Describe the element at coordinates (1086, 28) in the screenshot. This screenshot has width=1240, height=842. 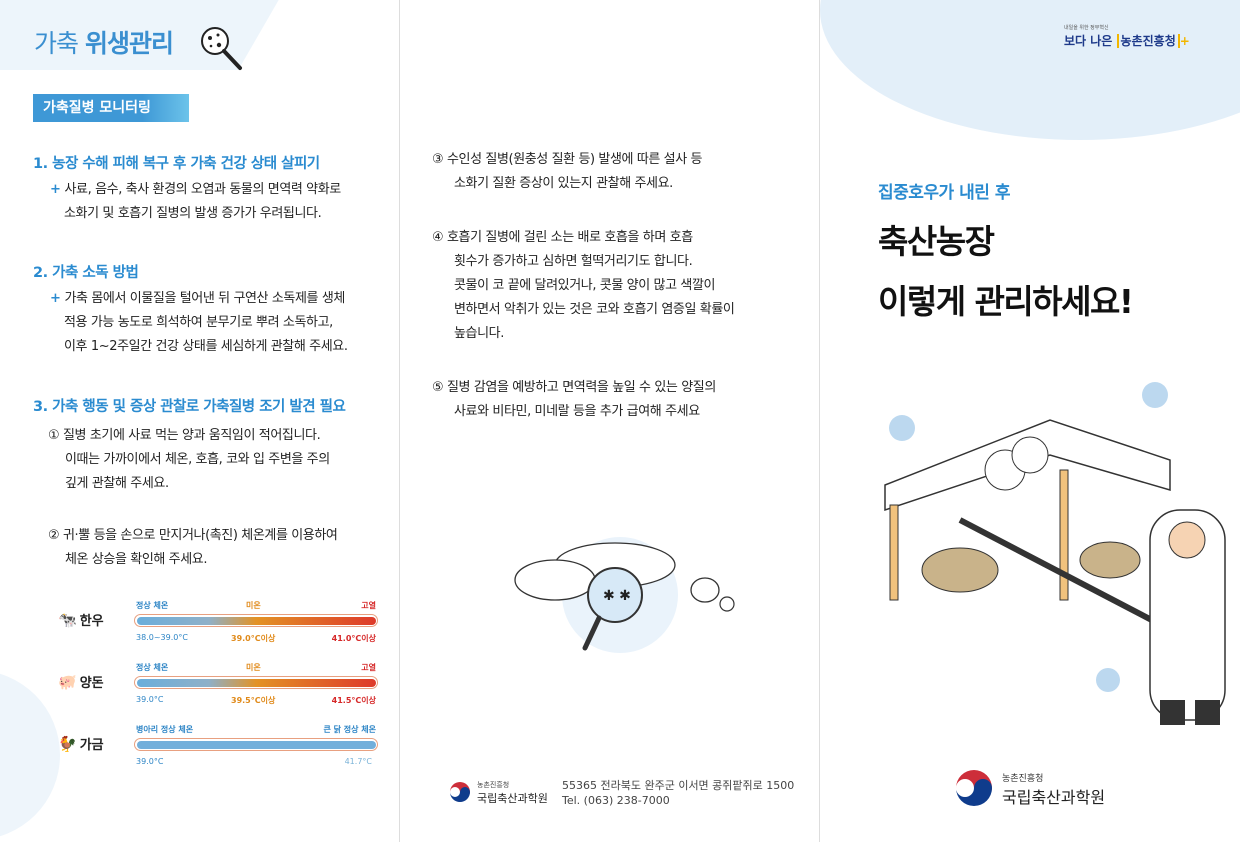
I see `slogan-small: 내일을 위한 정부혁신` at that location.